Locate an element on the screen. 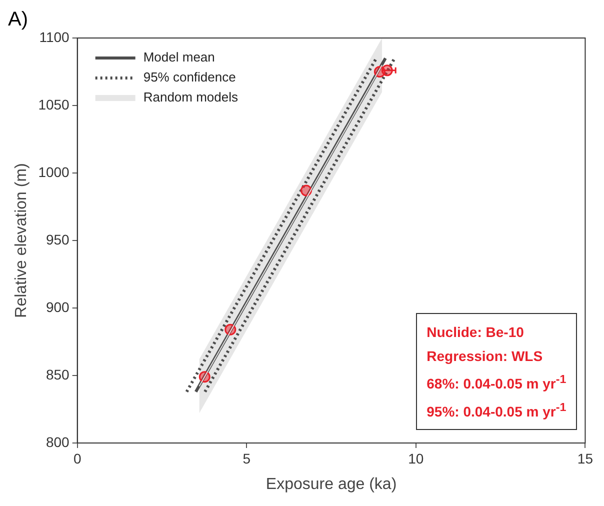 The width and height of the screenshot is (604, 506). annotation: 95%: 0.04-0.05 m yr$^{-1}$ is located at coordinates (496, 411).